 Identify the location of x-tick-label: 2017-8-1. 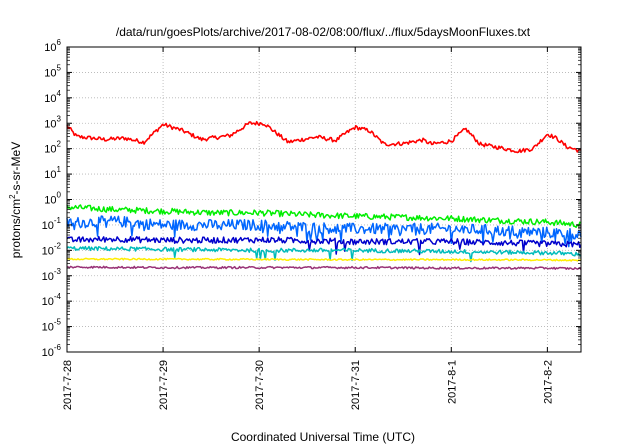
(452, 382).